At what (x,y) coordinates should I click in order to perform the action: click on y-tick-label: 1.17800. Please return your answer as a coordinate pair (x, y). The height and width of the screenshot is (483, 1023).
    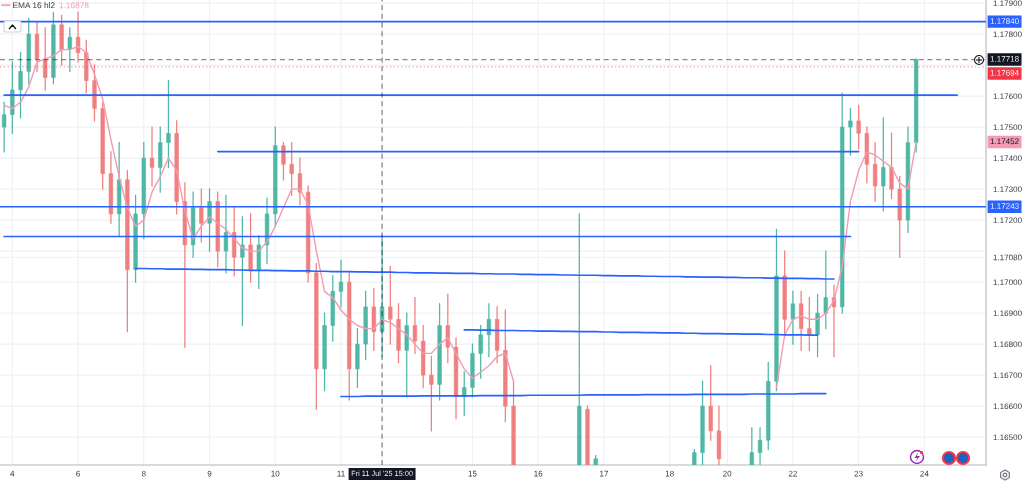
    Looking at the image, I should click on (1007, 34).